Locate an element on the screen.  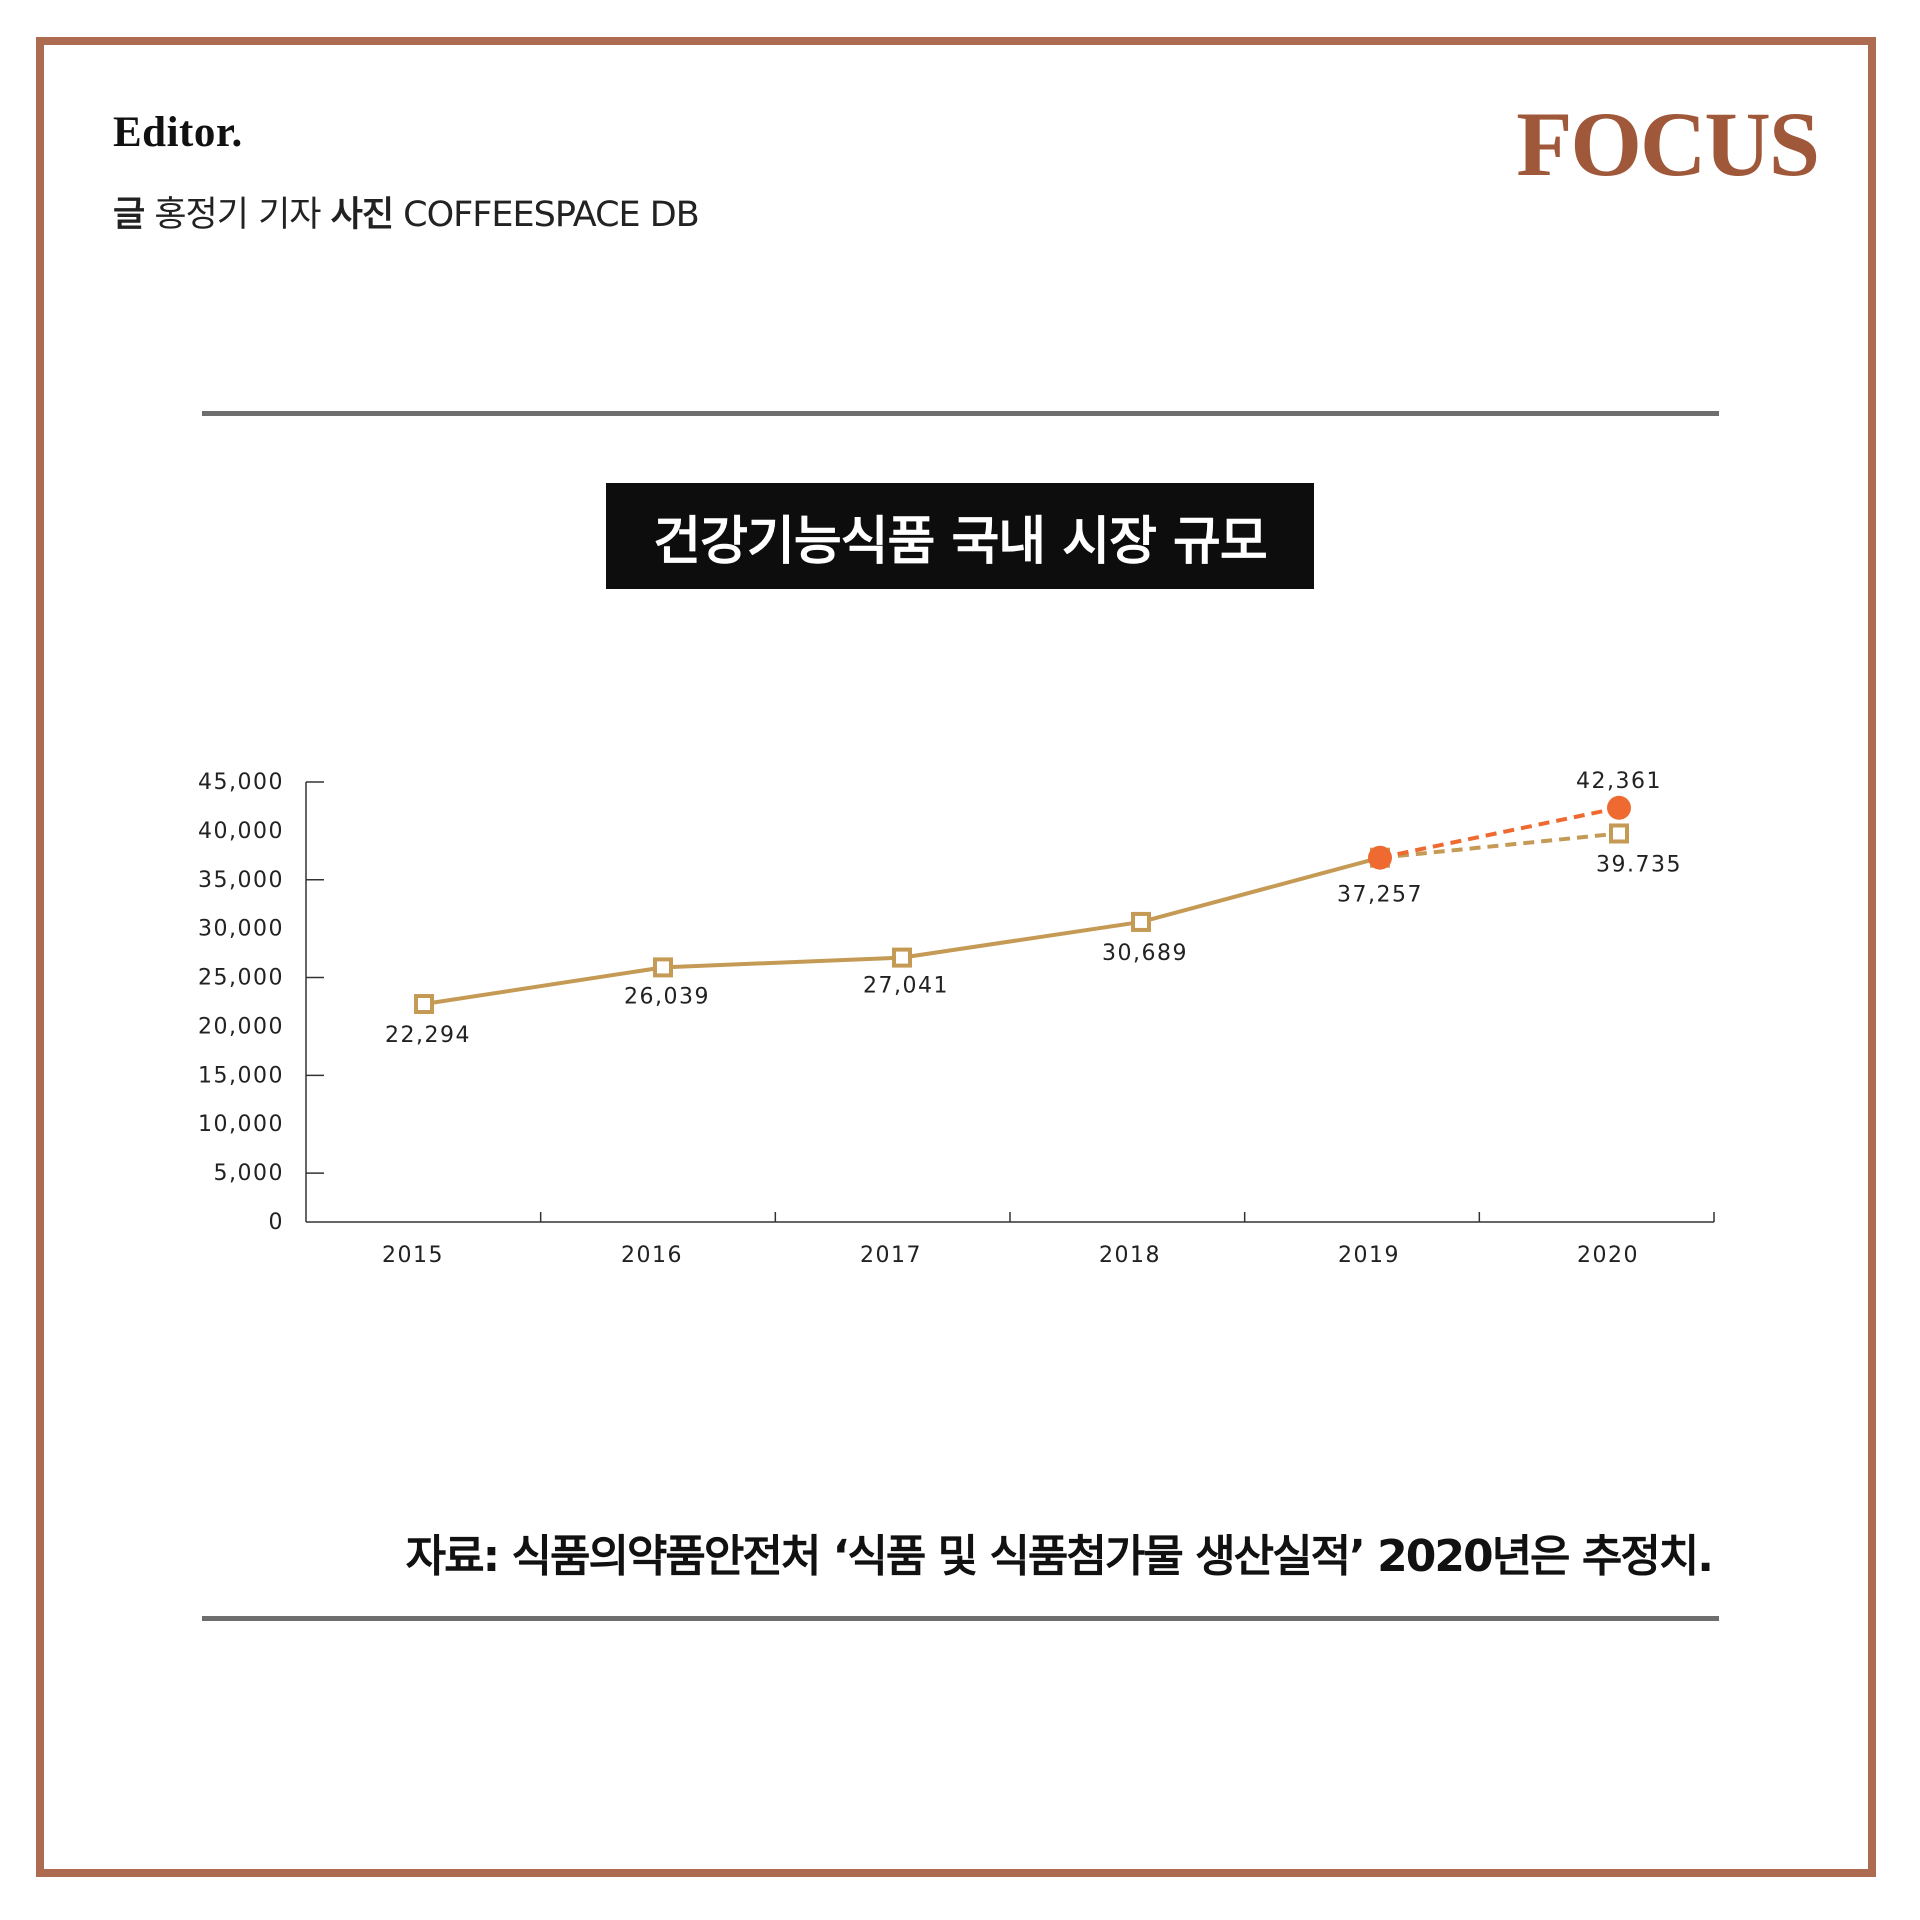
data-label: 30,689 is located at coordinates (1145, 953).